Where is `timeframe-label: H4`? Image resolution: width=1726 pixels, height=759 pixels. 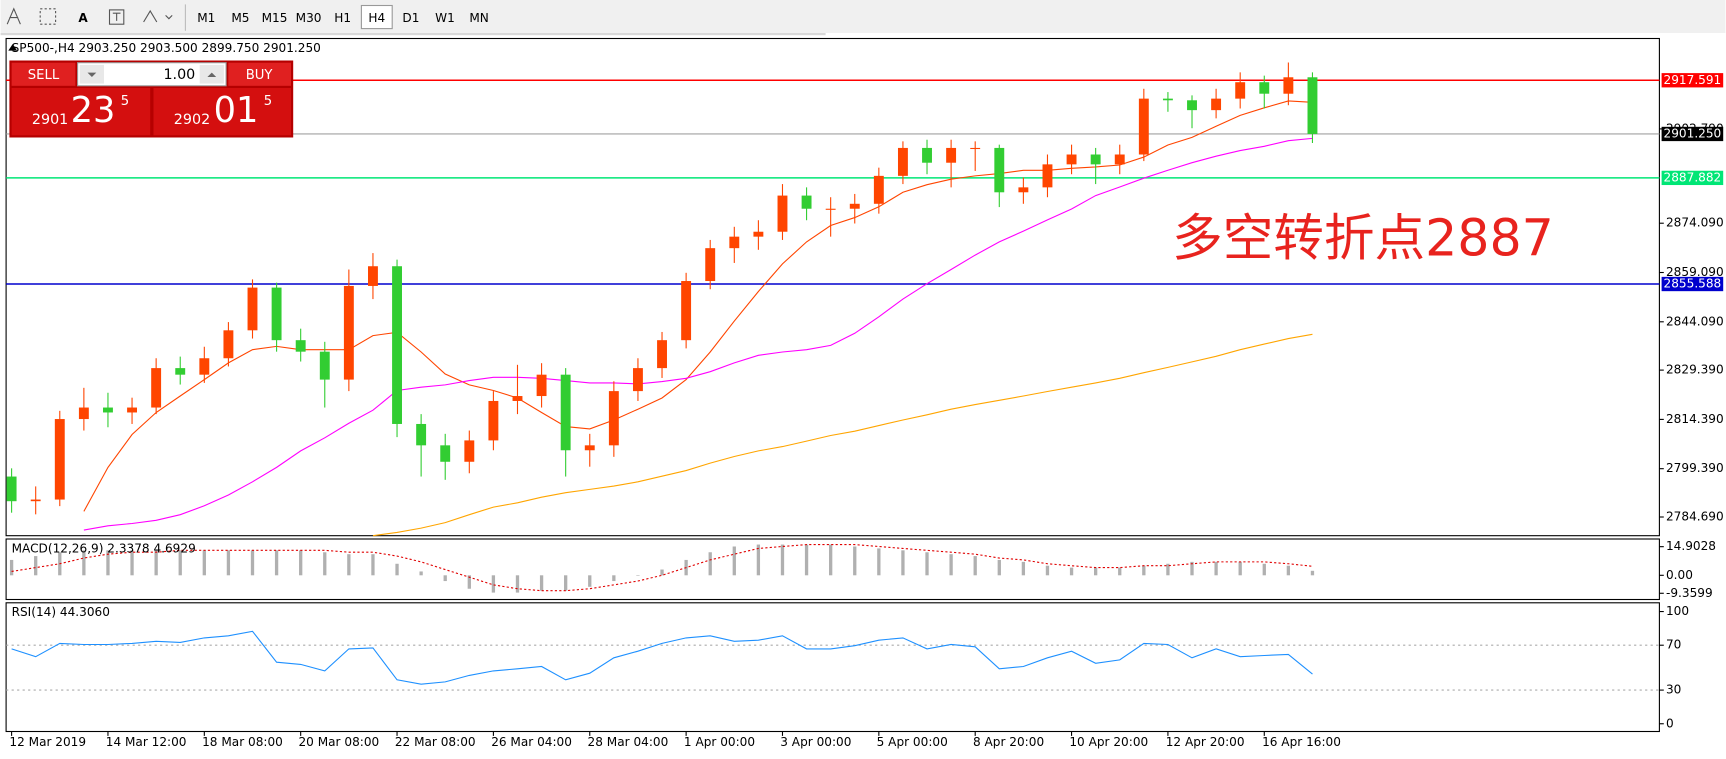 timeframe-label: H4 is located at coordinates (376, 18).